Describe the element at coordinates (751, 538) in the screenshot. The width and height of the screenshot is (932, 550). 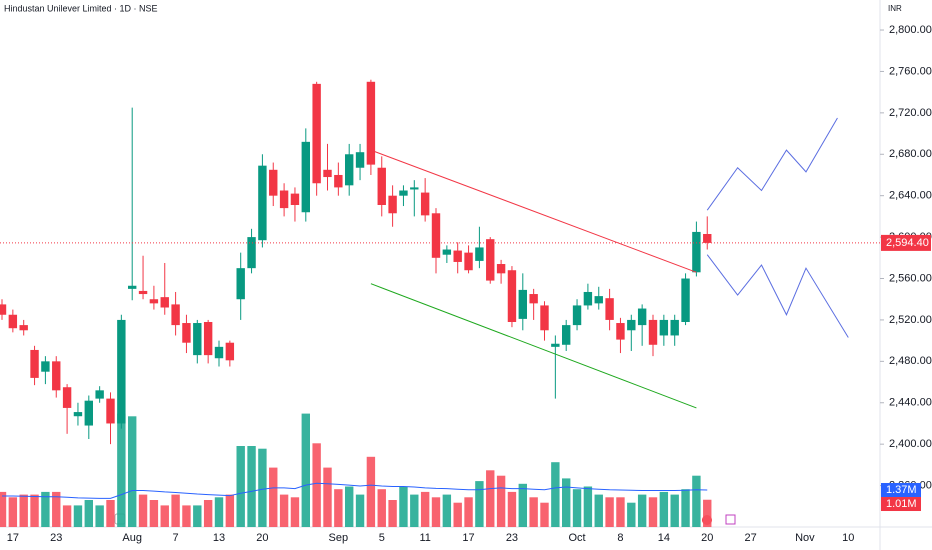
I see `x-tick-label: 27` at that location.